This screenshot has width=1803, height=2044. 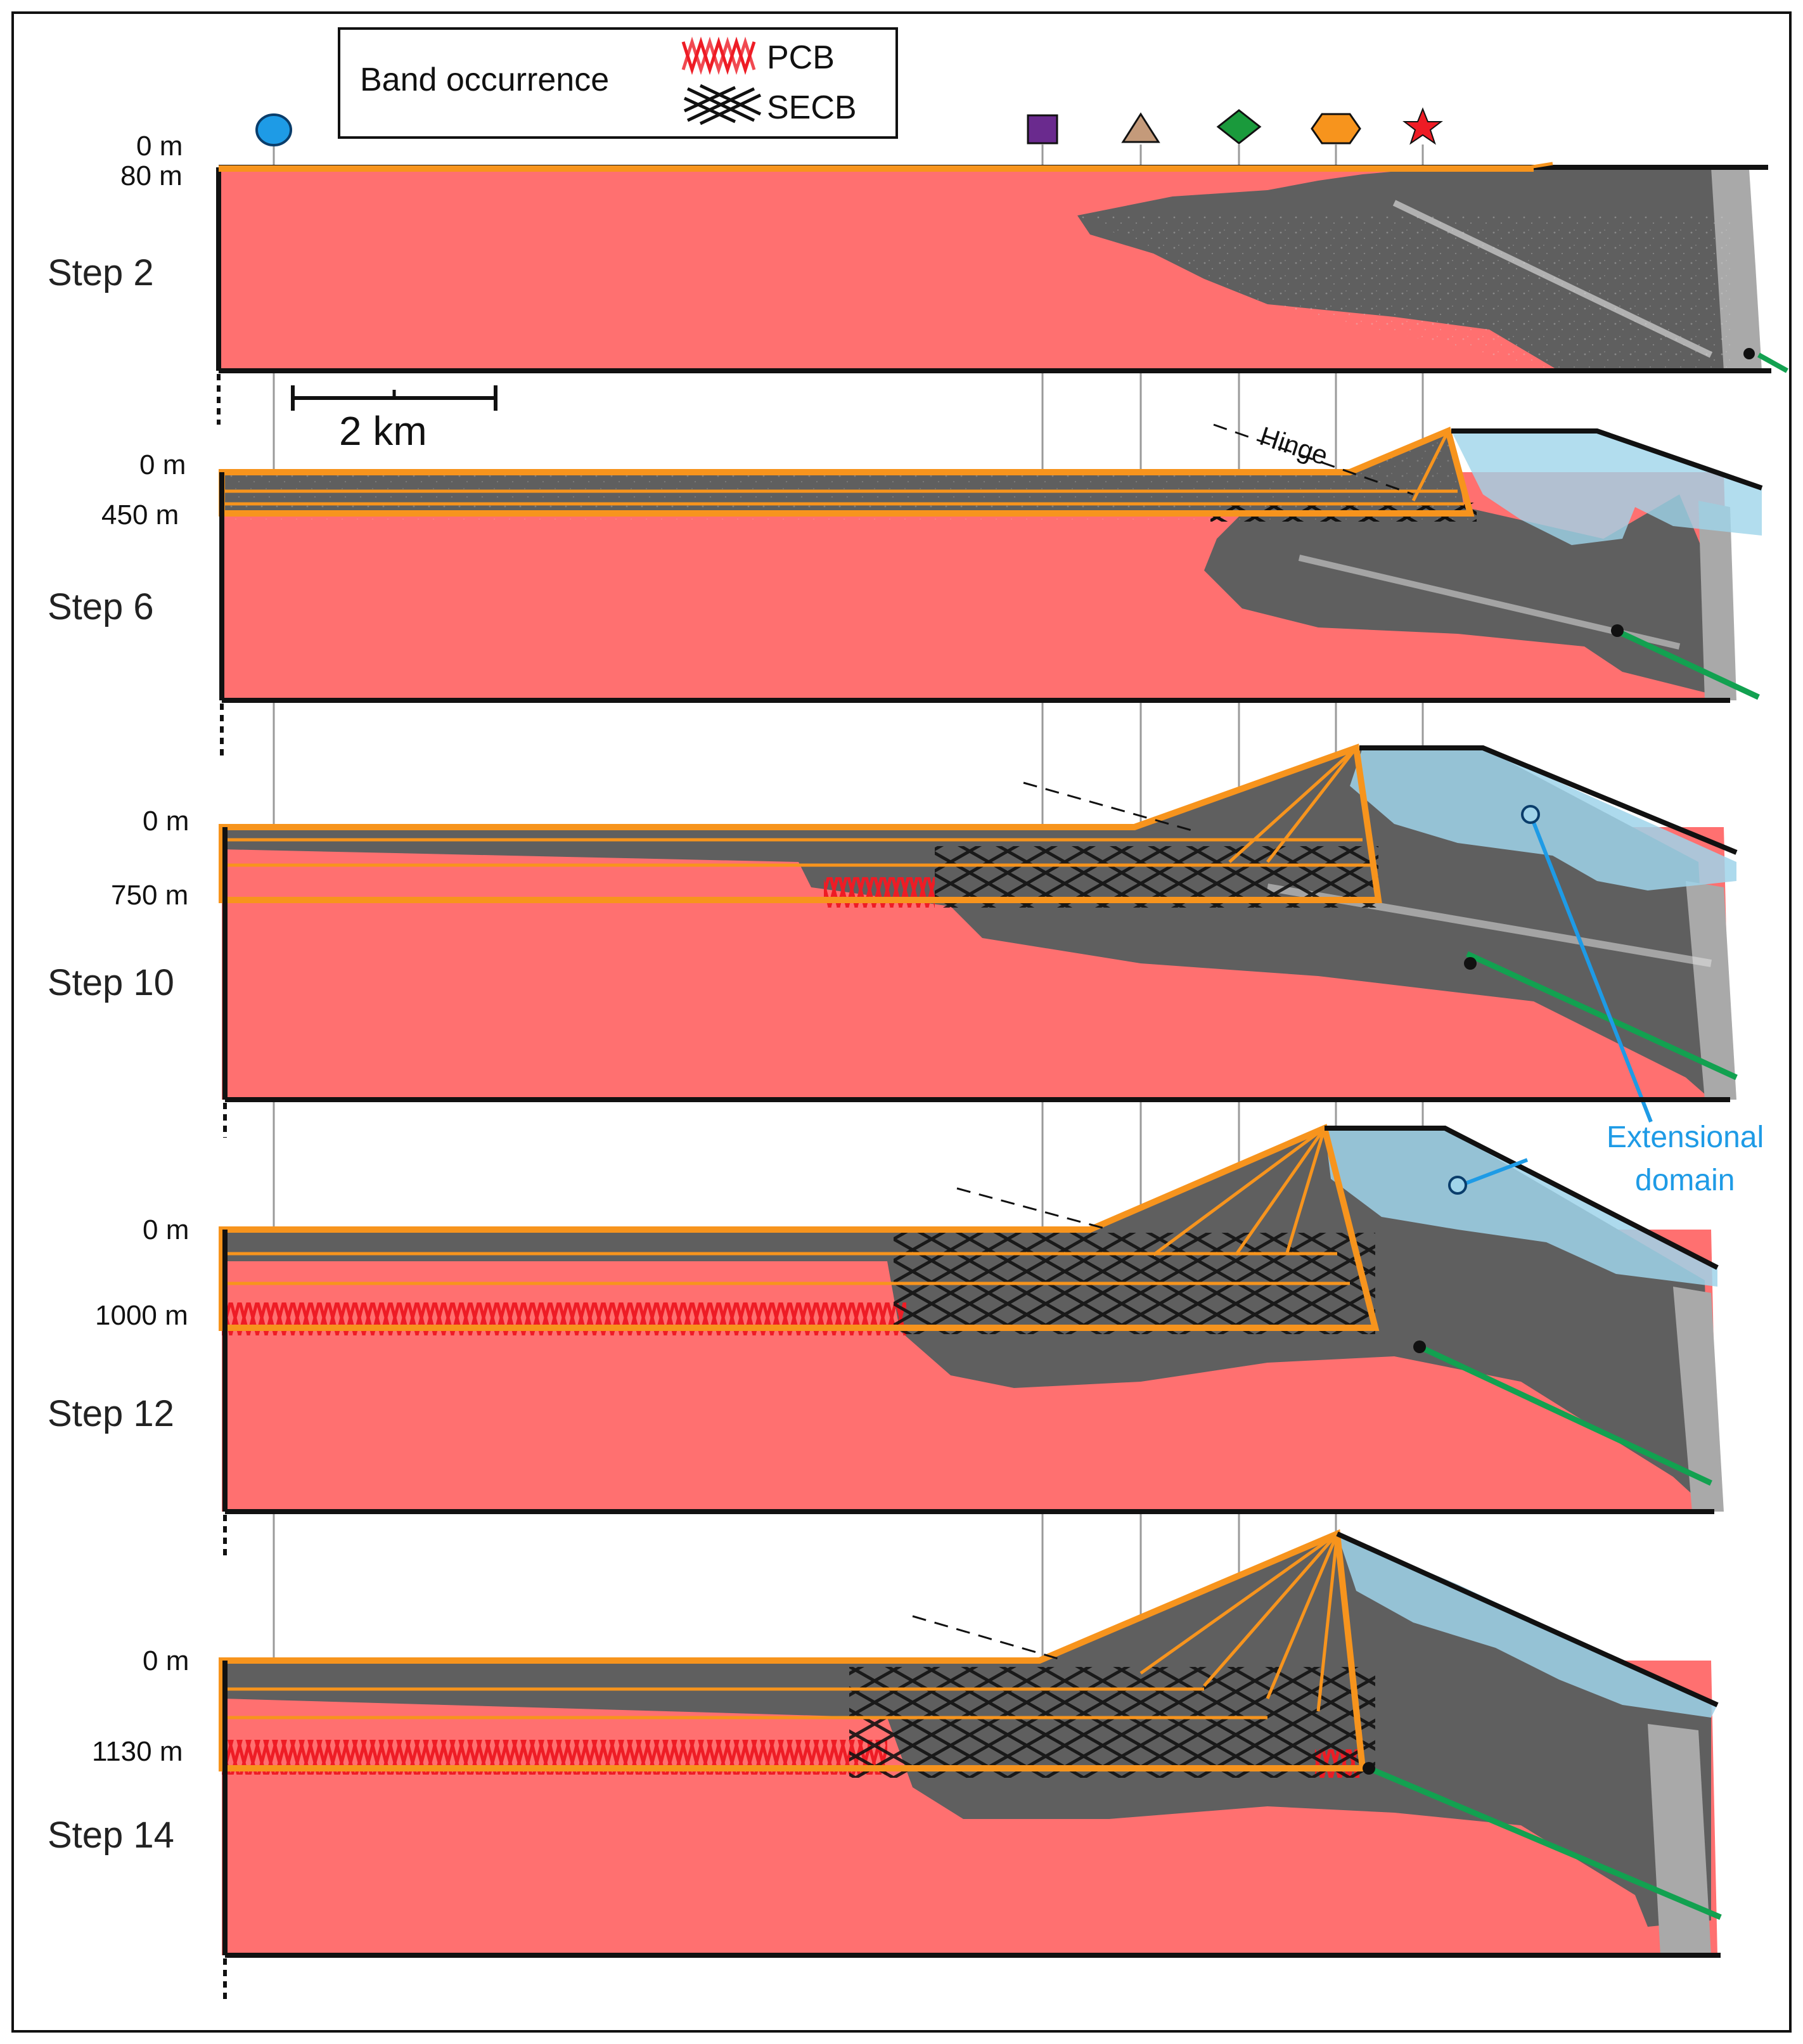 What do you see at coordinates (1336, 129) in the screenshot?
I see `hexagon-marker` at bounding box center [1336, 129].